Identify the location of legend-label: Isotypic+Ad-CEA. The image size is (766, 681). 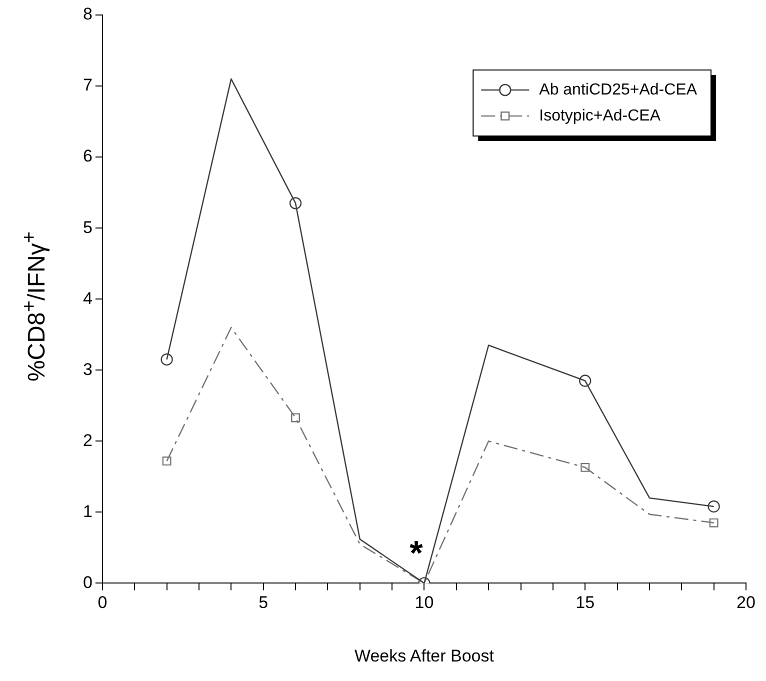
(600, 115).